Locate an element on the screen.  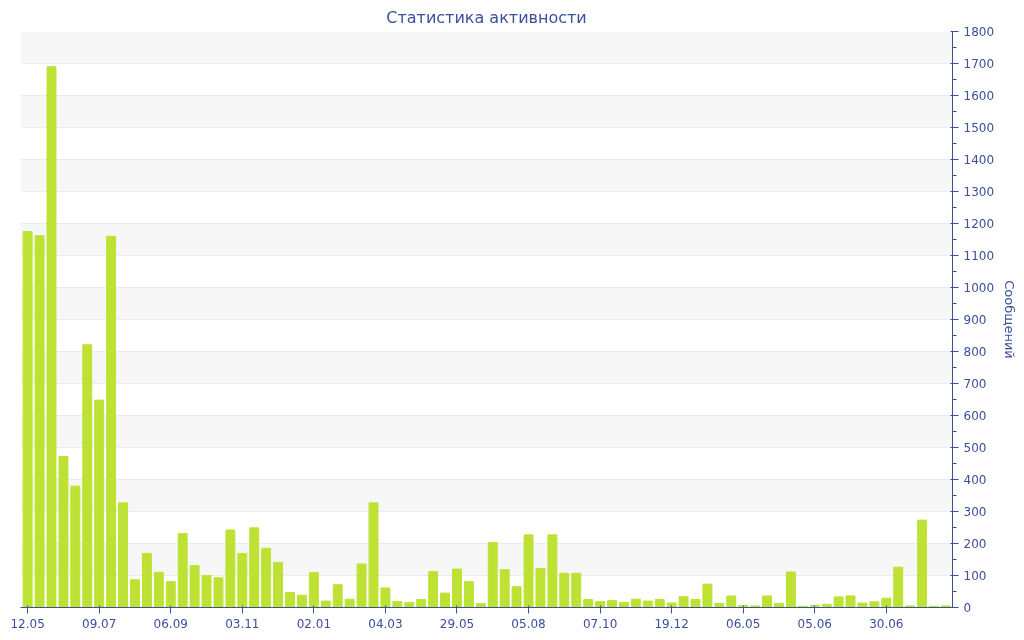
y-tick-label: 1100 is located at coordinates (979, 256).